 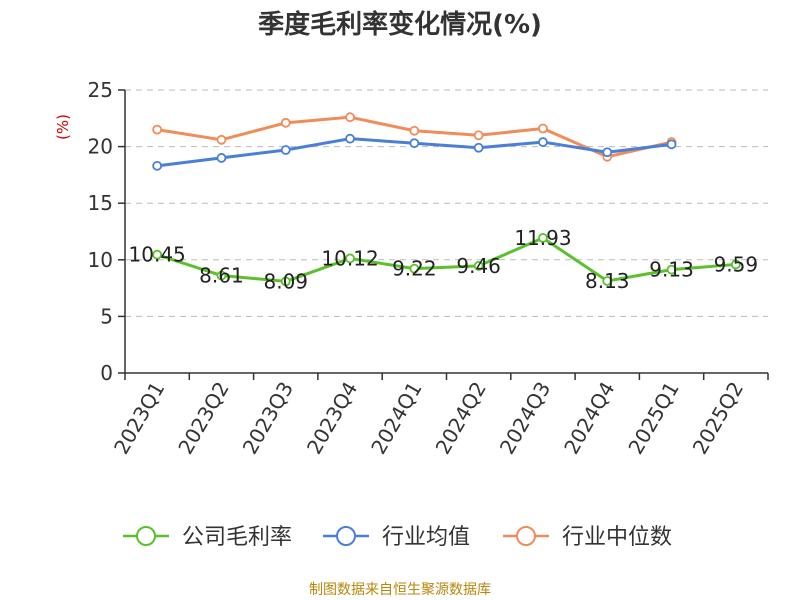 I want to click on data-label: 9.13, so click(x=671, y=270).